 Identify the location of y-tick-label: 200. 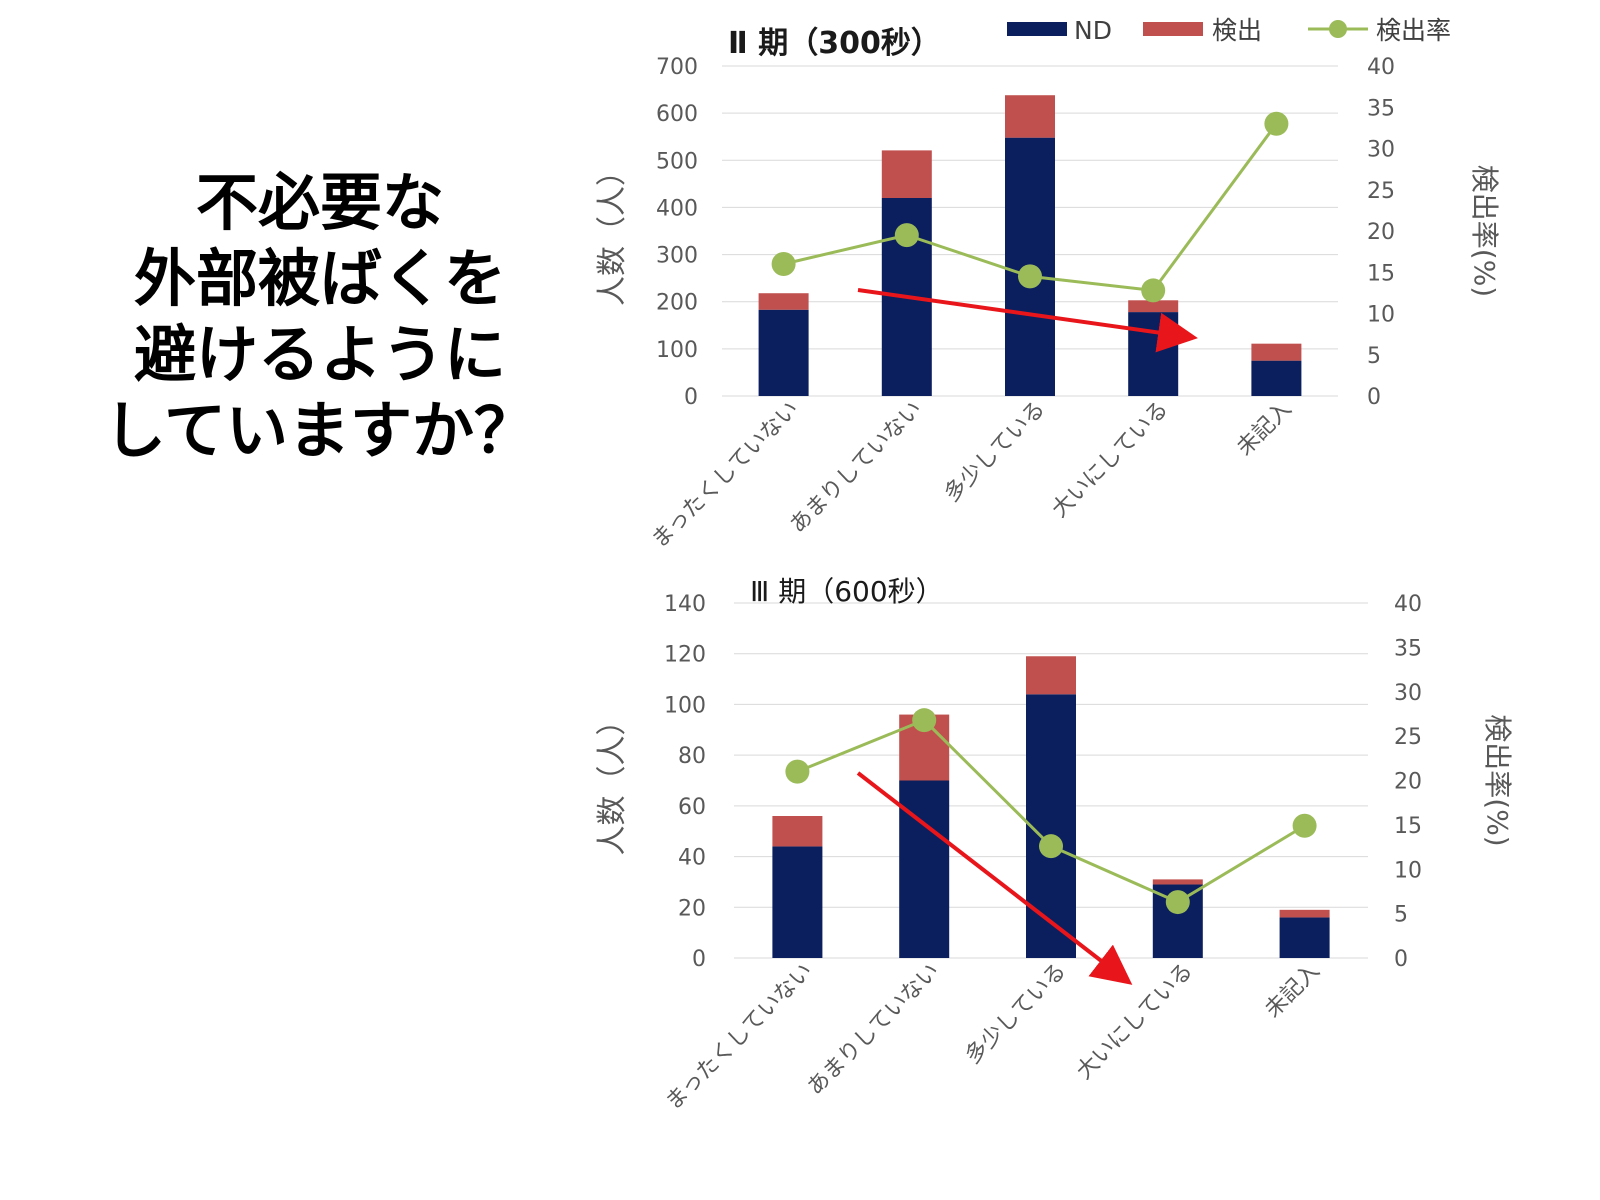
(677, 303).